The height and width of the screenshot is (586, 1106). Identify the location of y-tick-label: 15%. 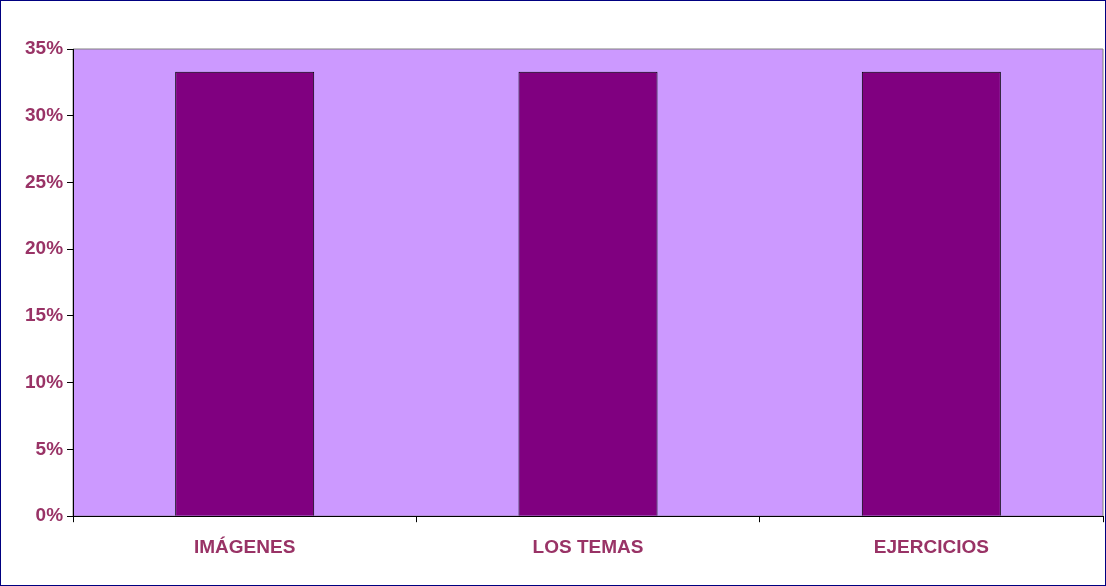
(44, 315).